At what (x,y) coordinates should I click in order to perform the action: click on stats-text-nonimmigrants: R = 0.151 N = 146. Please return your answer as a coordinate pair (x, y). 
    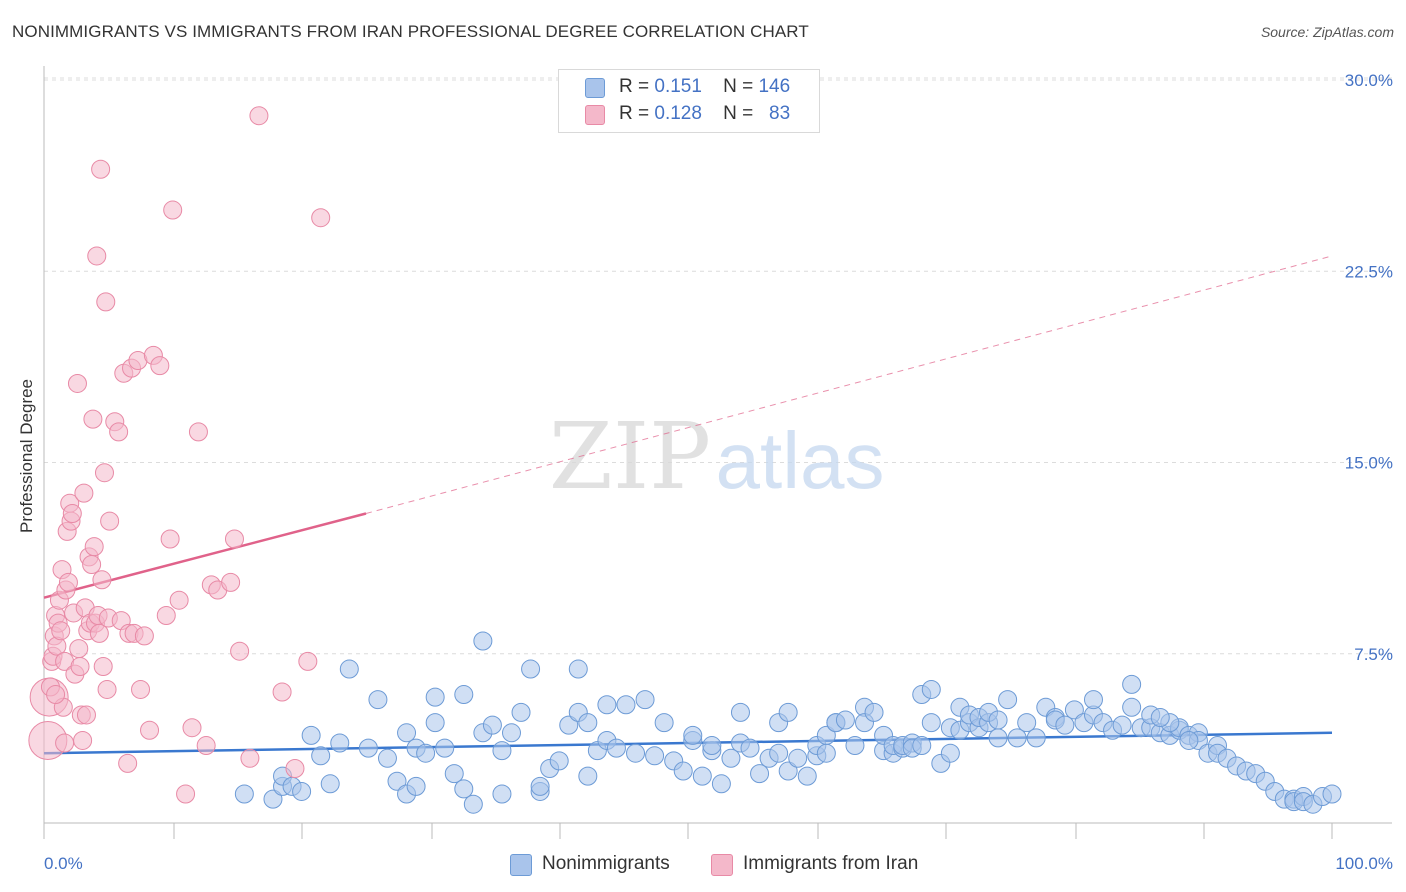
    Looking at the image, I should click on (704, 87).